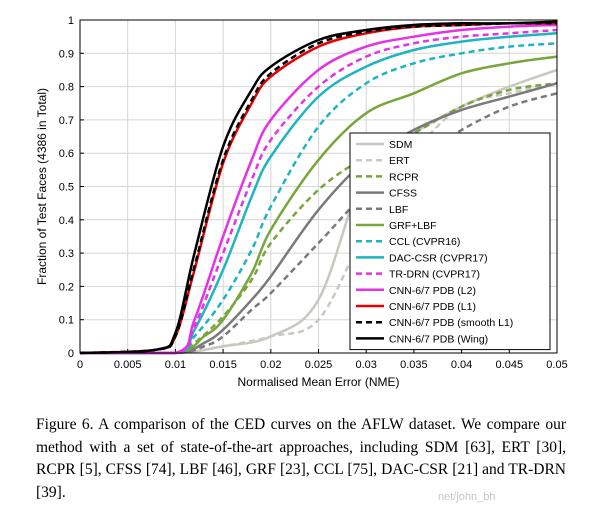 The height and width of the screenshot is (518, 589). What do you see at coordinates (432, 291) in the screenshot?
I see `legend-label: CNN-6/7 PDB (L2)` at bounding box center [432, 291].